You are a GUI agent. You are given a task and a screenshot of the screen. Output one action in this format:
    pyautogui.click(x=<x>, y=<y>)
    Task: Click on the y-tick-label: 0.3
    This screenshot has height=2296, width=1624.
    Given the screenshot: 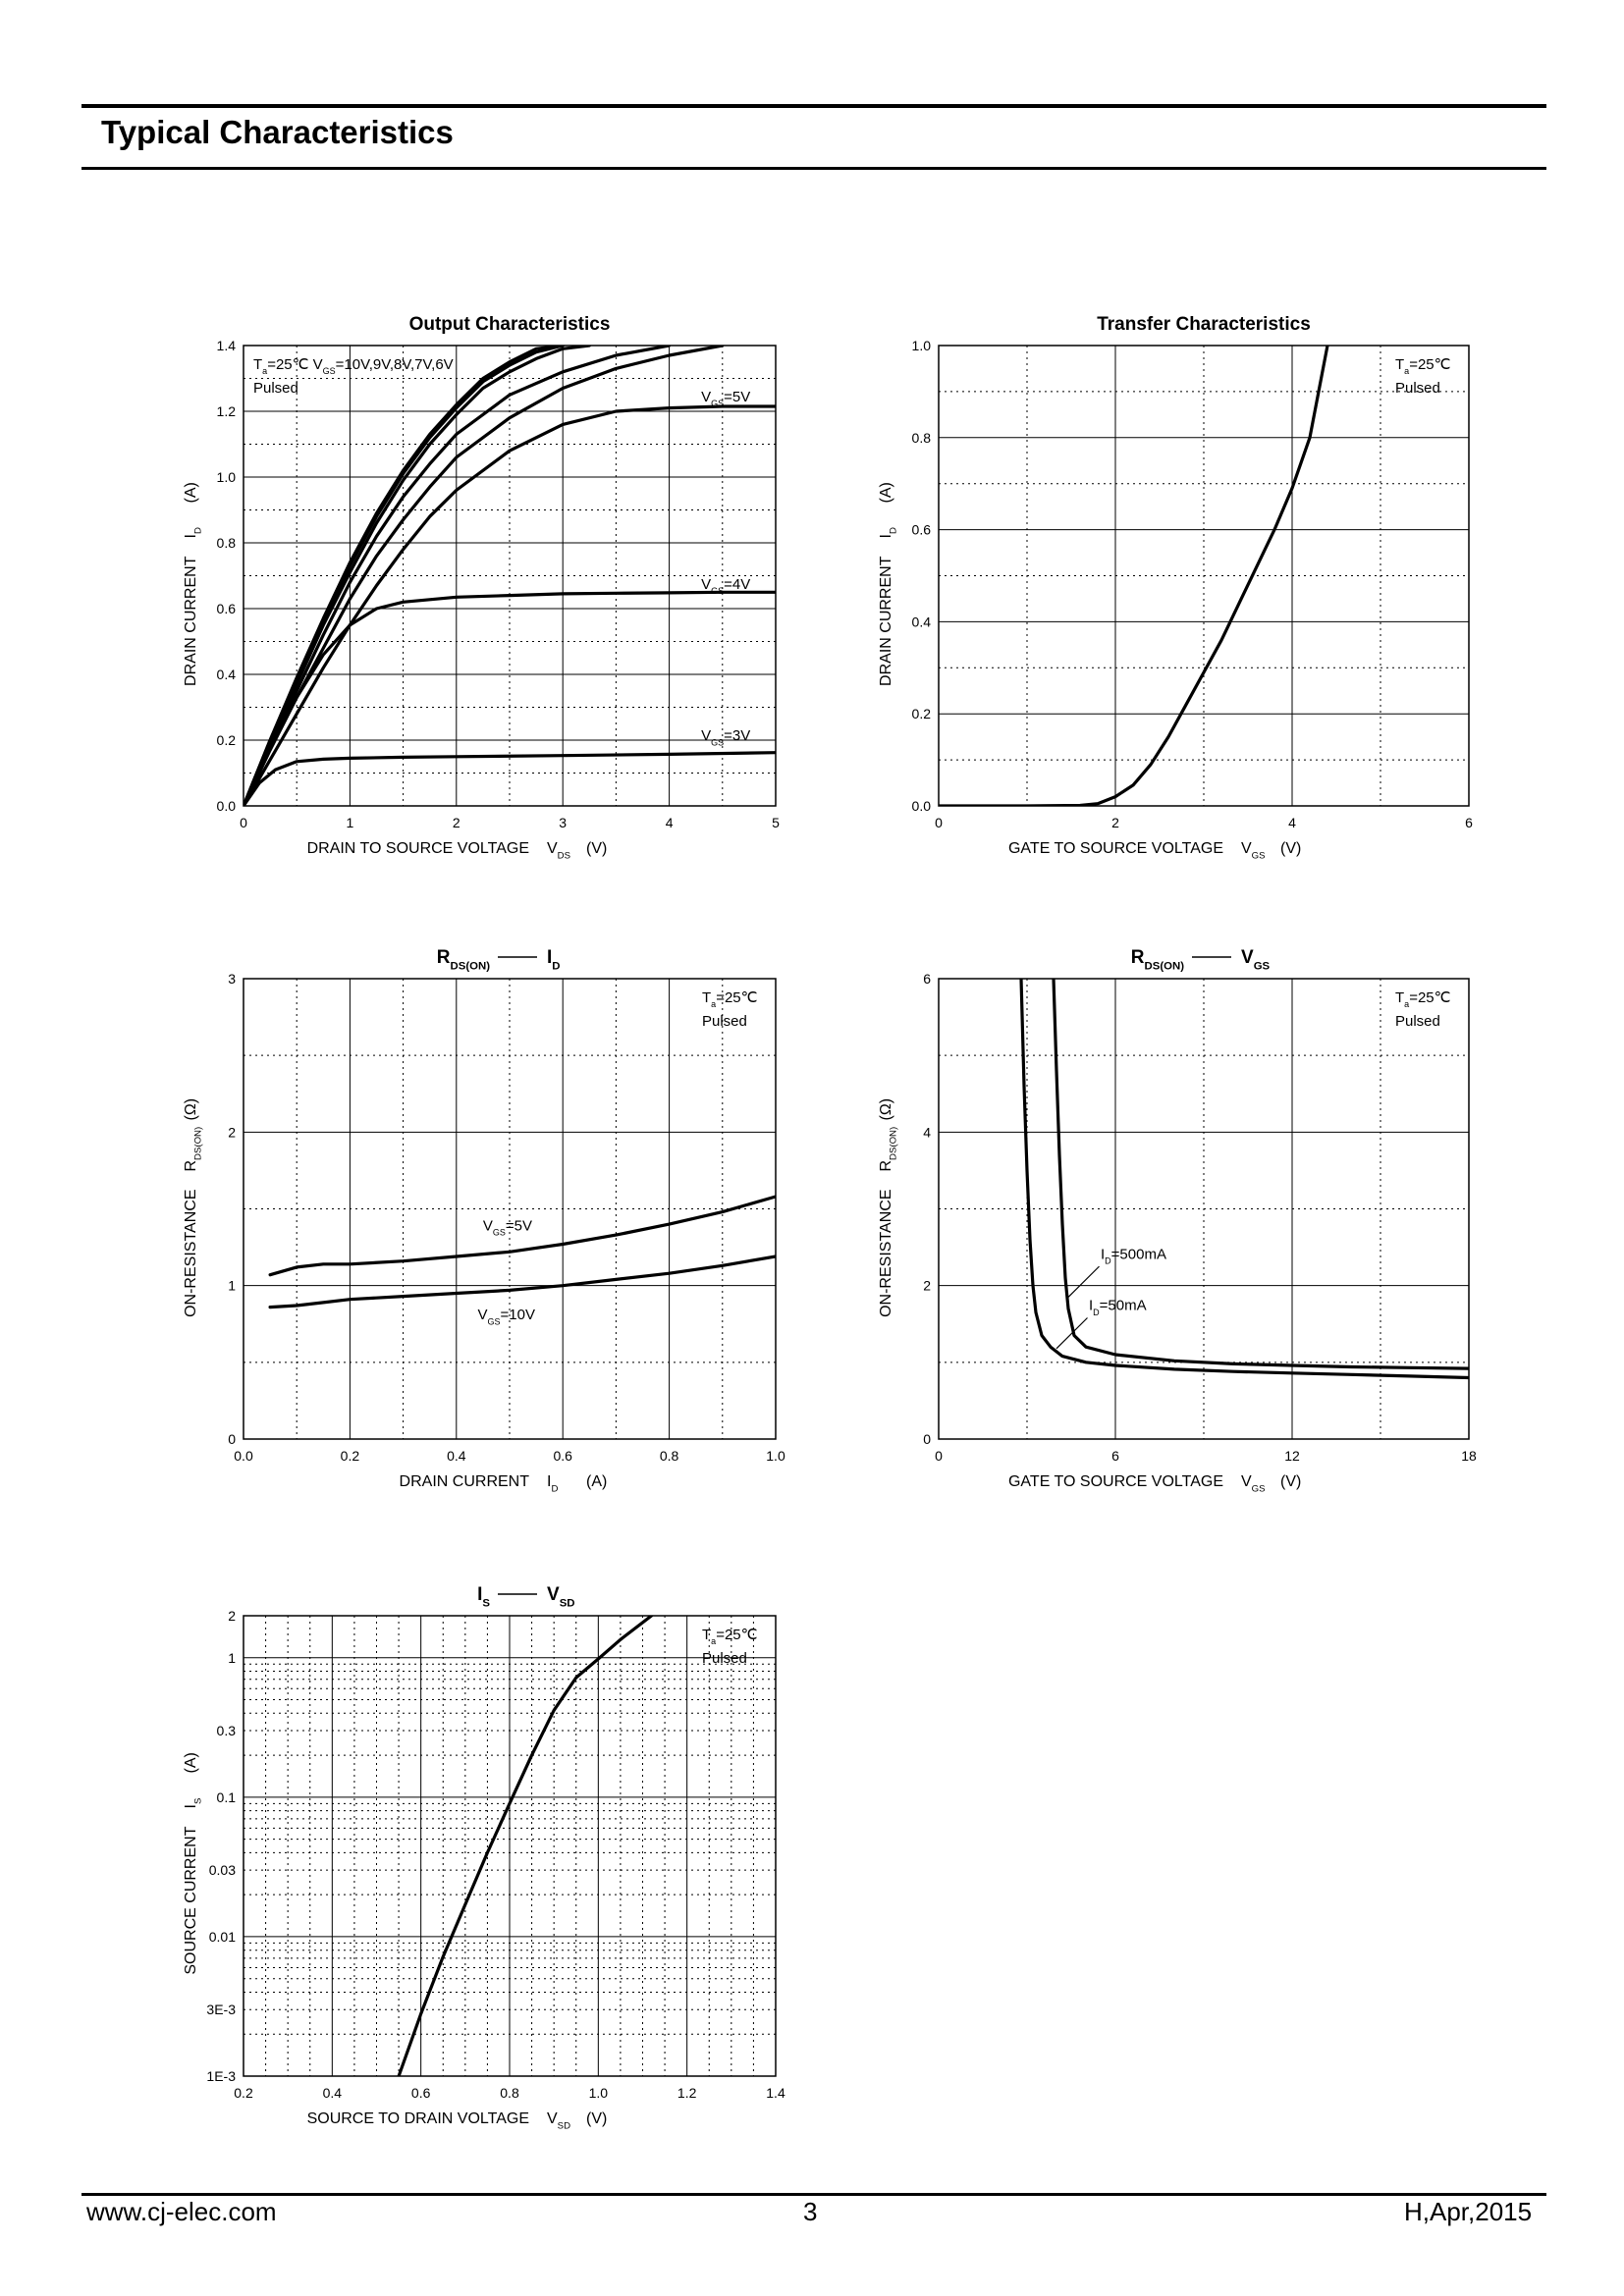 What is the action you would take?
    pyautogui.click(x=227, y=1730)
    